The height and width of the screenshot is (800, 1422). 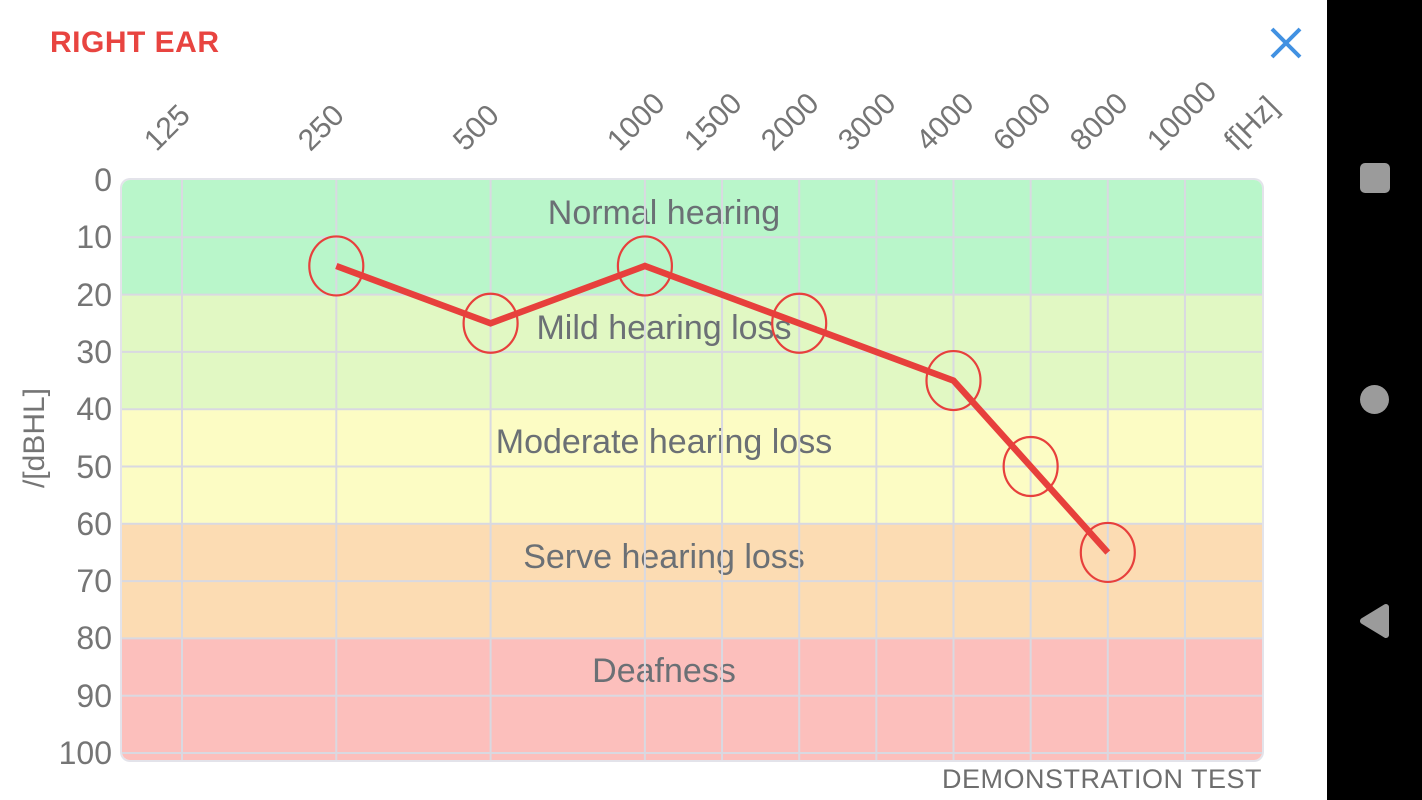 What do you see at coordinates (636, 122) in the screenshot?
I see `x-tick-label: 1000` at bounding box center [636, 122].